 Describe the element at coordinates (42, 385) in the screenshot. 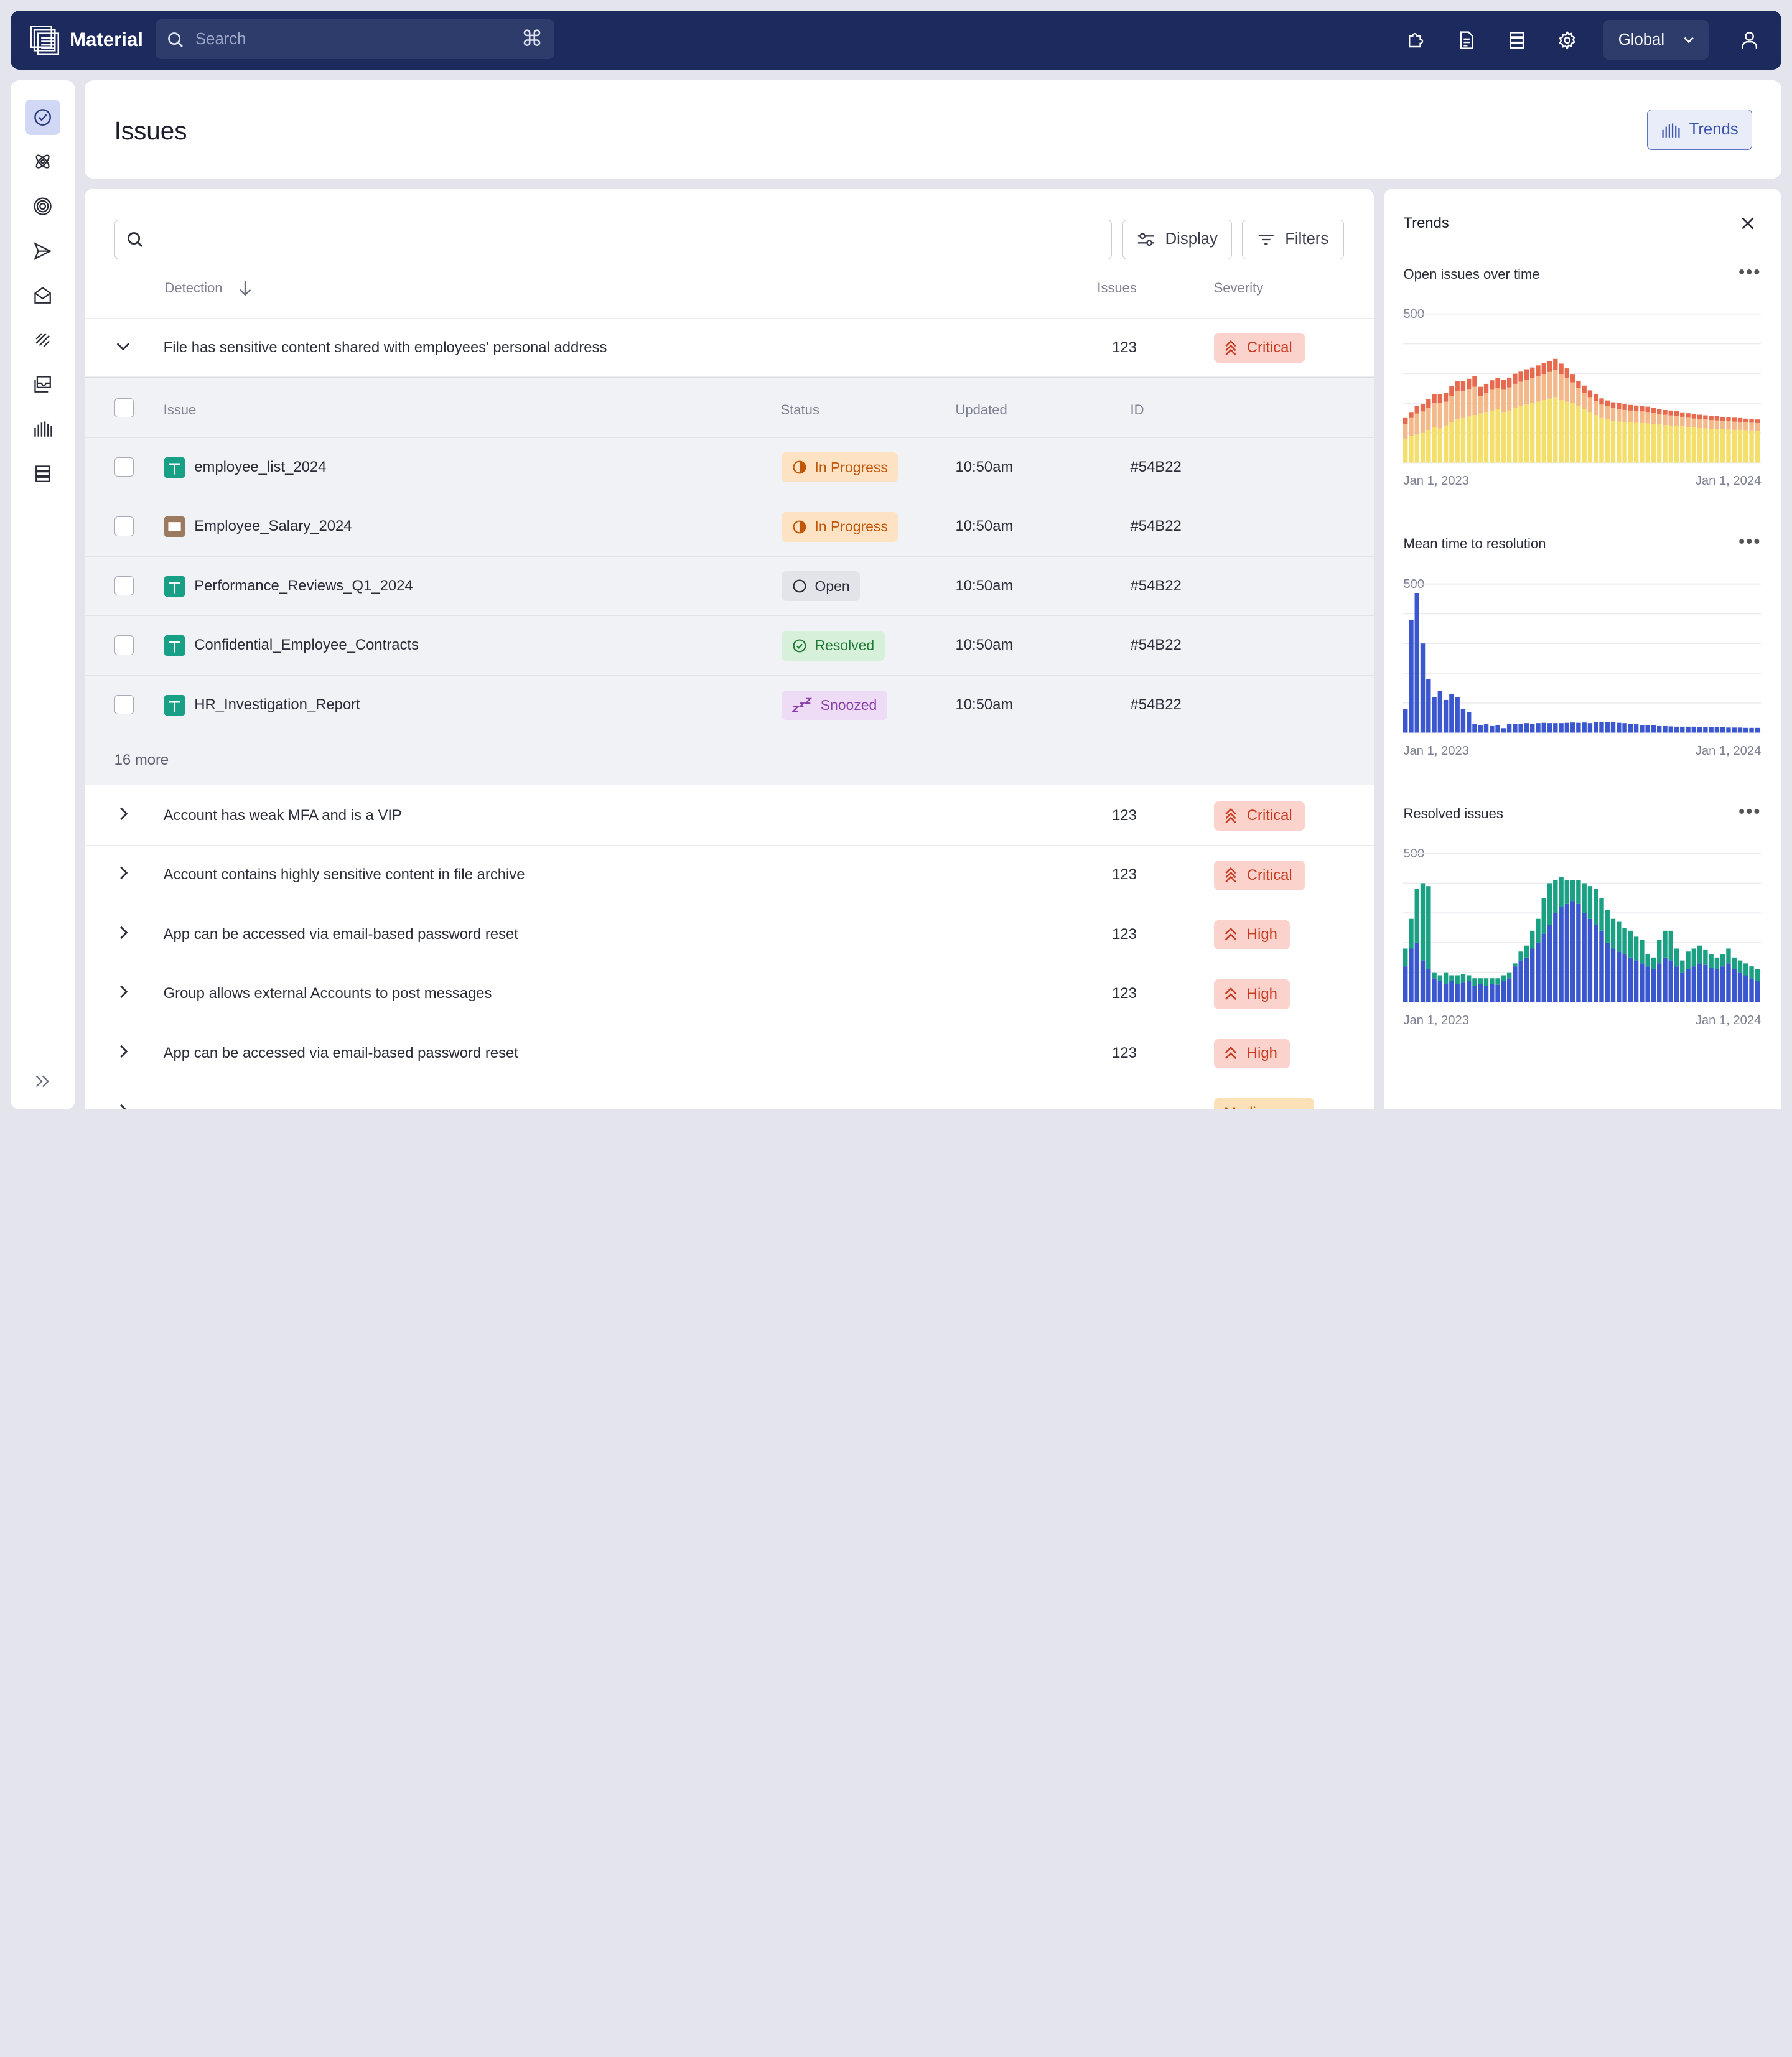

I see `sidebar-item-inbox` at that location.